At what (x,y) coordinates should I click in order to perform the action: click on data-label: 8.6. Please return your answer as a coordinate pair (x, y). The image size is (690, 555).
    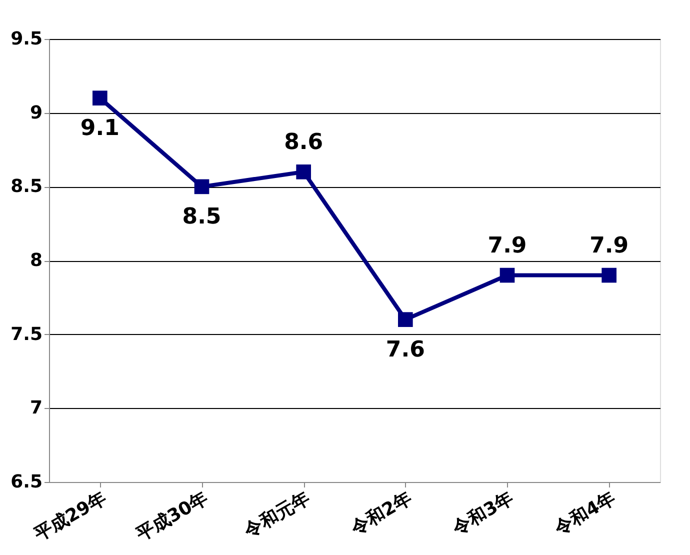
    Looking at the image, I should click on (304, 142).